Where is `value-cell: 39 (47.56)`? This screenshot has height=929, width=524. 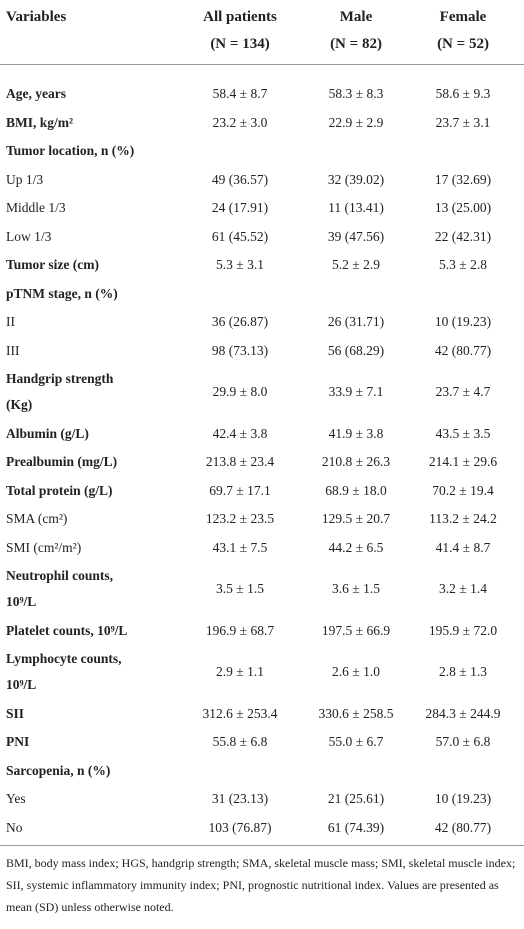 value-cell: 39 (47.56) is located at coordinates (356, 236).